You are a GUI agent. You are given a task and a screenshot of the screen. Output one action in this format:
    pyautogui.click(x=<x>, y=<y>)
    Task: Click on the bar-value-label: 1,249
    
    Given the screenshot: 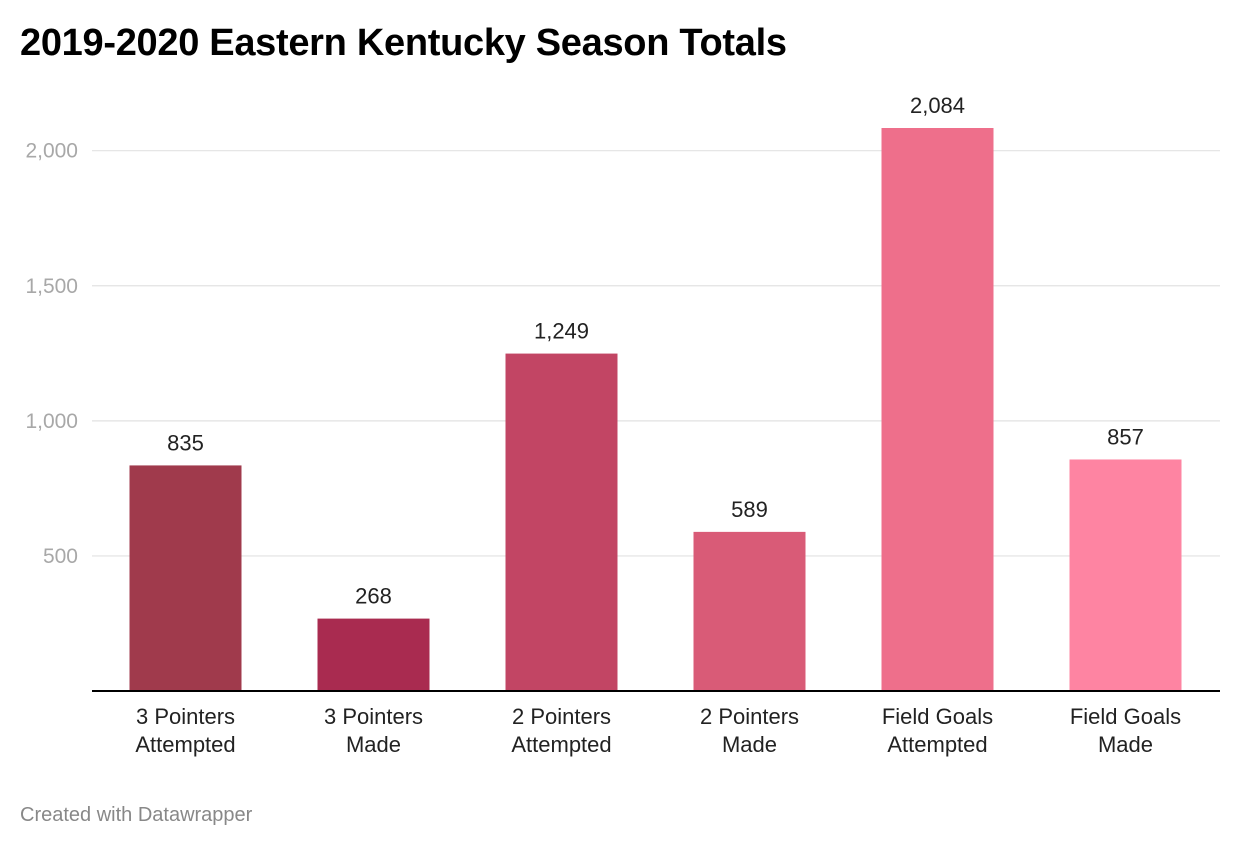 What is the action you would take?
    pyautogui.click(x=561, y=331)
    